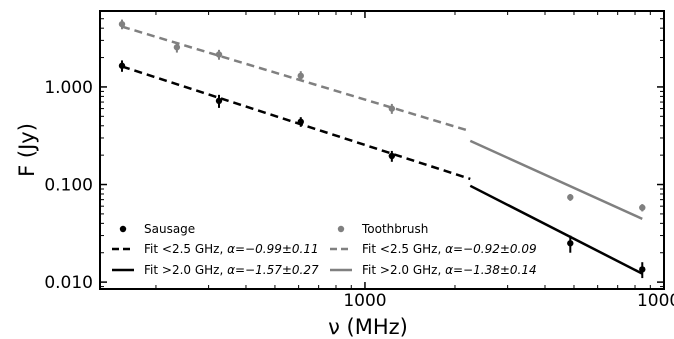  Describe the element at coordinates (394, 229) in the screenshot. I see `legend-label-1-0: Toothbrush` at that location.